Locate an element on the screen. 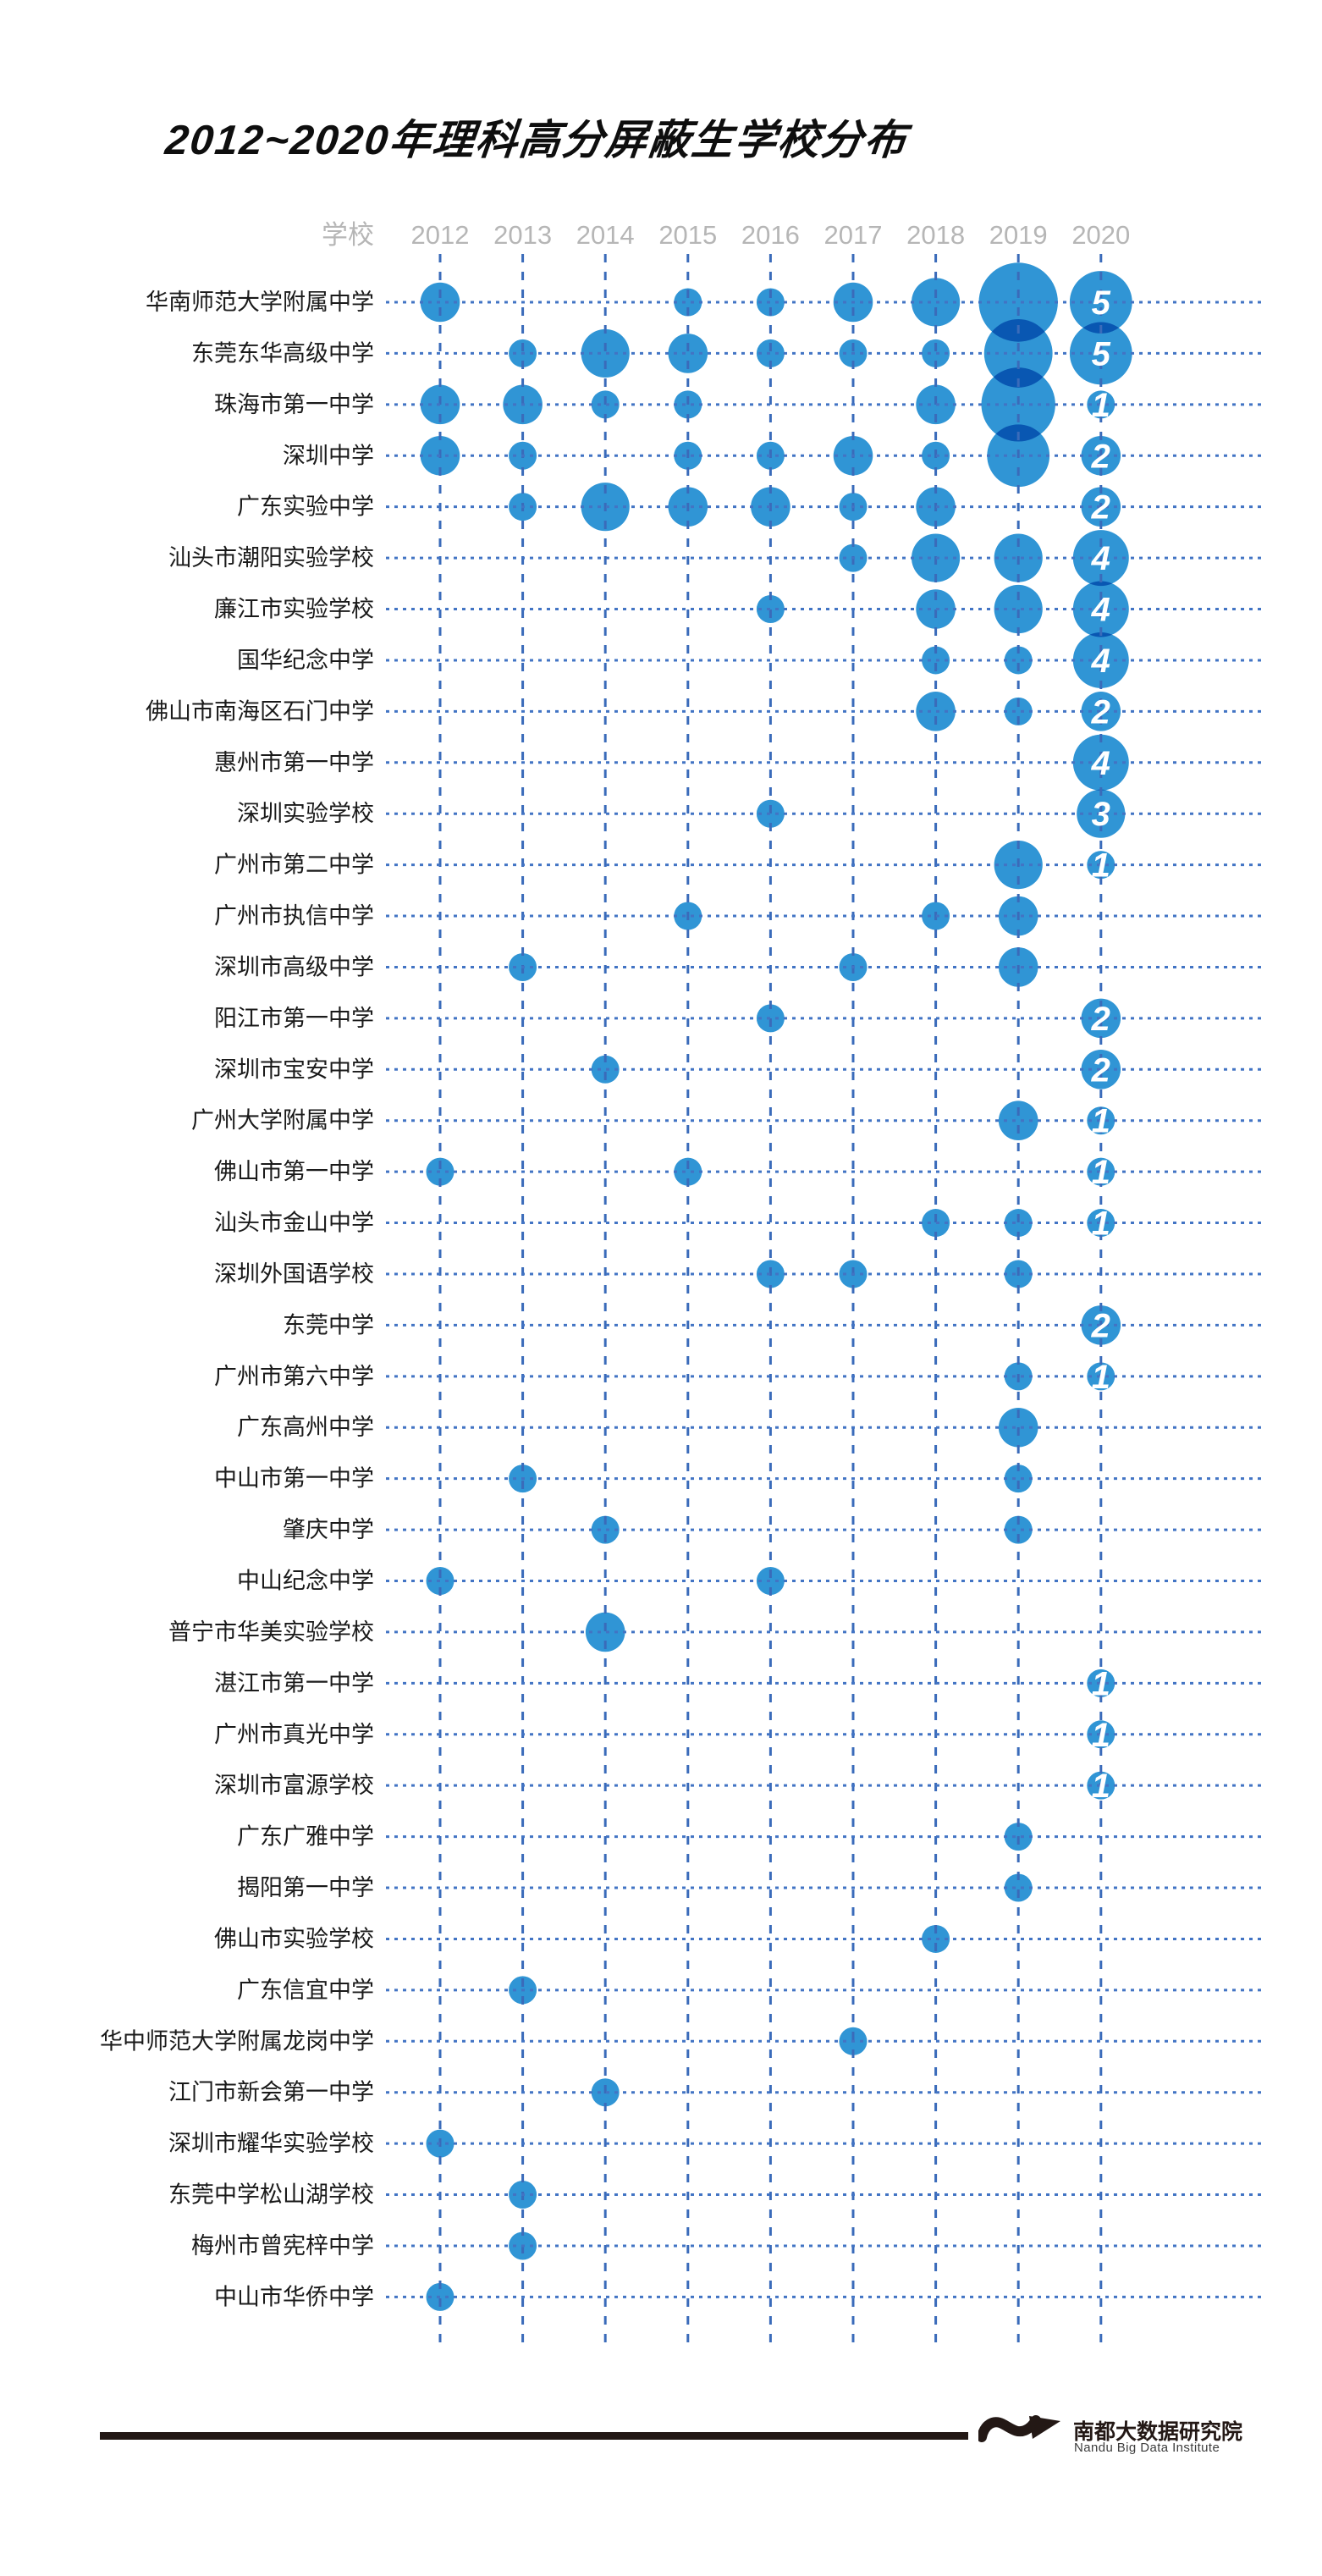 The height and width of the screenshot is (2576, 1322). footer-brand-chinese: 南都大数据研究院 is located at coordinates (1158, 2432).